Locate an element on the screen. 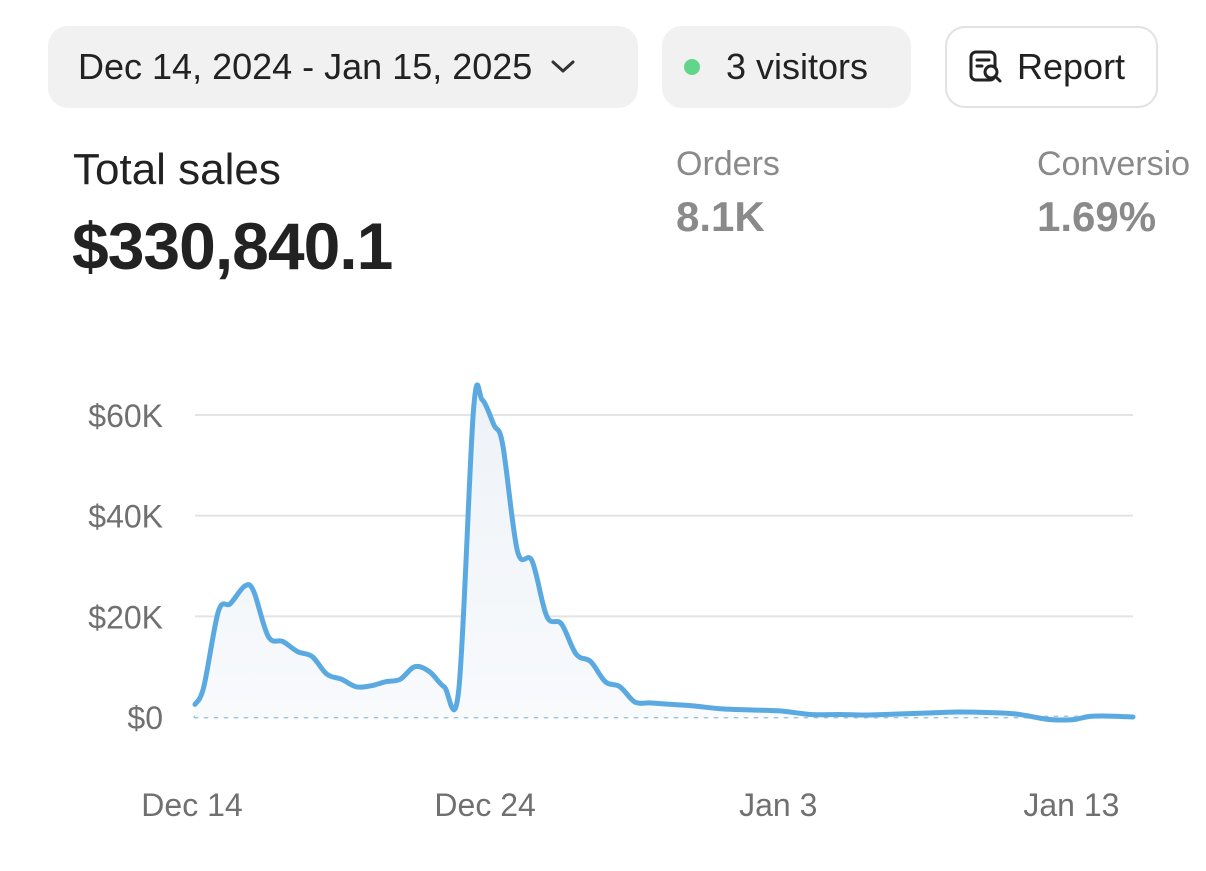  report-label: Report is located at coordinates (1071, 66).